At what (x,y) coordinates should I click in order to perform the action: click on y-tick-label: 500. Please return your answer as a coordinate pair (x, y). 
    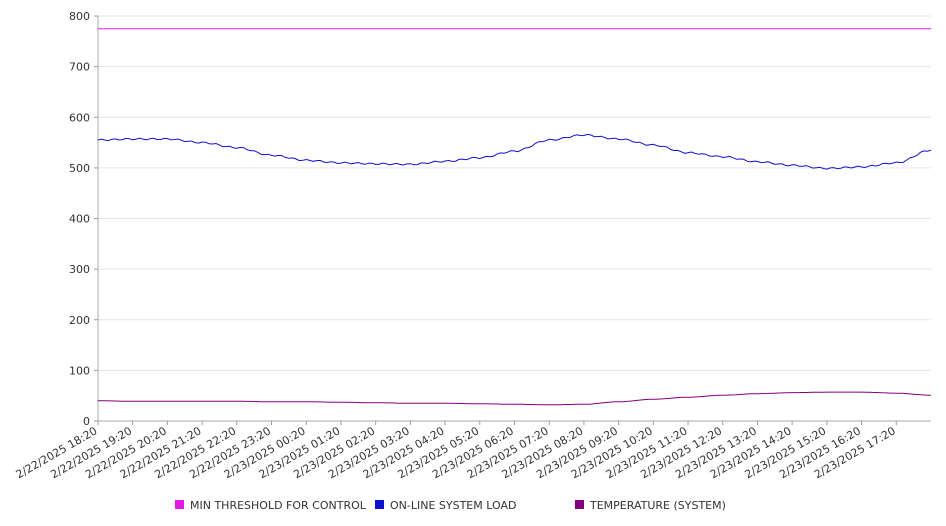
    Looking at the image, I should click on (79, 168).